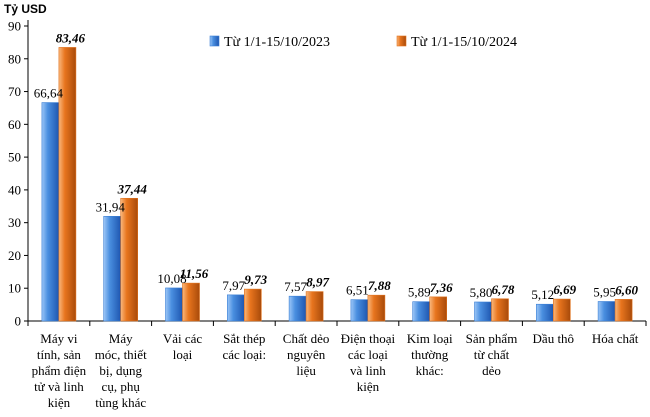 The width and height of the screenshot is (650, 417). Describe the element at coordinates (120, 402) in the screenshot. I see `category-label-line: tùng khác` at that location.